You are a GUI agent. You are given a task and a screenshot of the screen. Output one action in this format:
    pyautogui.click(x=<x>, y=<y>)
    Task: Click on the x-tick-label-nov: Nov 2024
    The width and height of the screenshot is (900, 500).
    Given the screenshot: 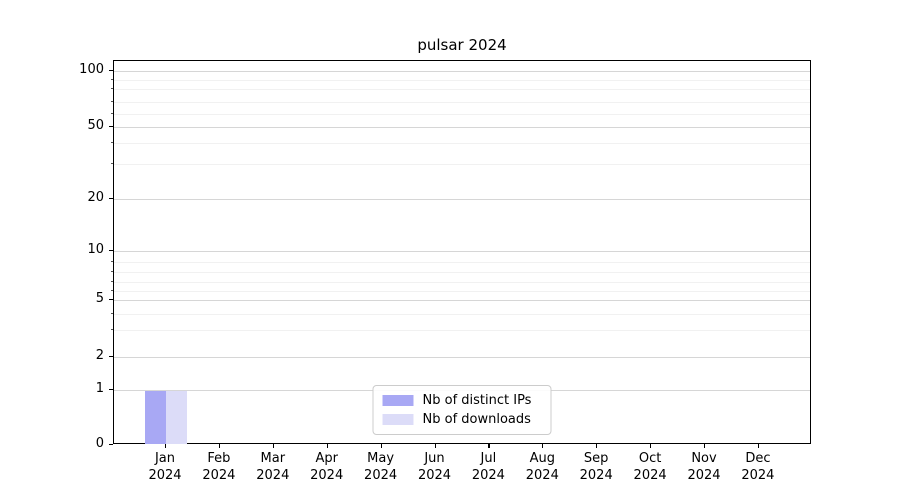 What is the action you would take?
    pyautogui.click(x=704, y=467)
    